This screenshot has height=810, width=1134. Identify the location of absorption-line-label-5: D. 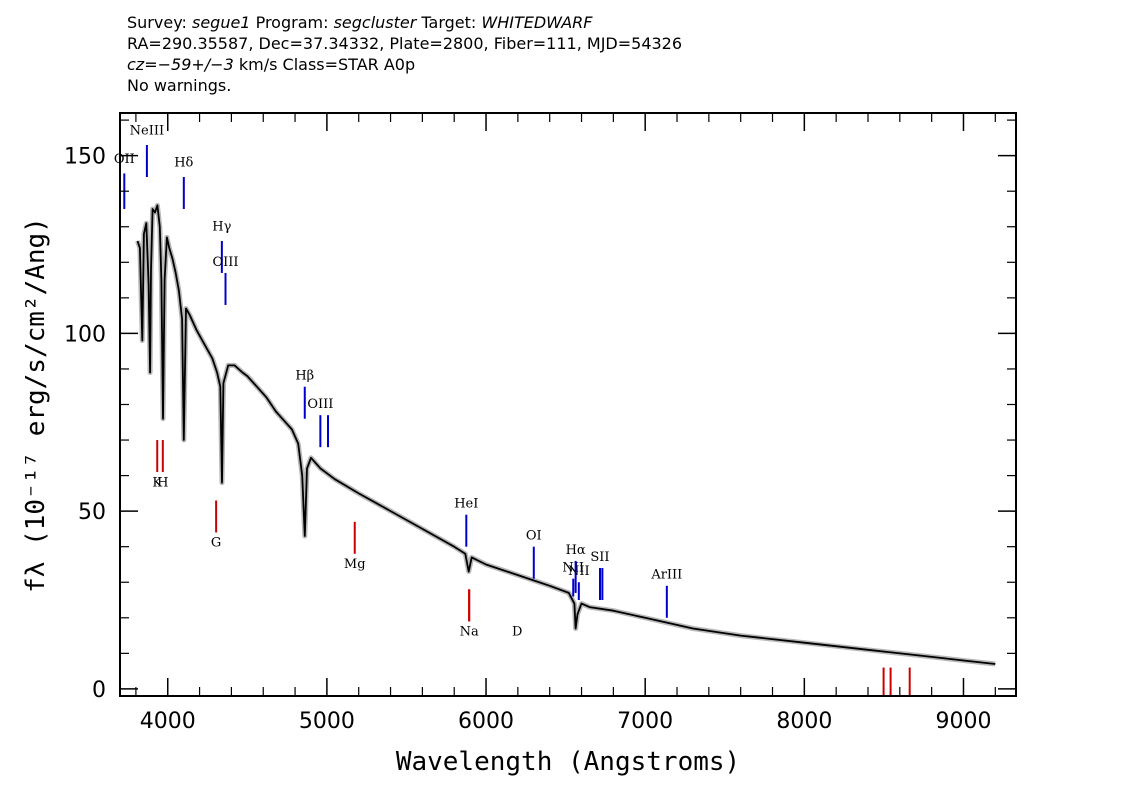
(517, 632).